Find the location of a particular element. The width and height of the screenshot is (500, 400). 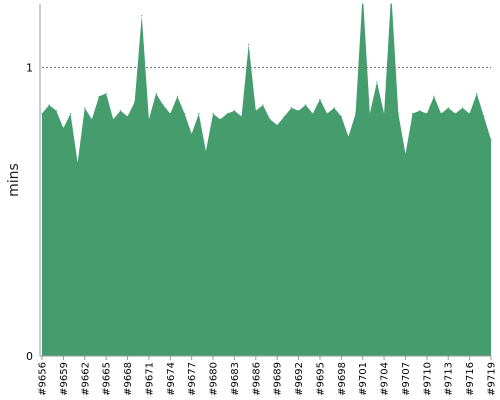

y-tick-label: 1 is located at coordinates (29, 67).